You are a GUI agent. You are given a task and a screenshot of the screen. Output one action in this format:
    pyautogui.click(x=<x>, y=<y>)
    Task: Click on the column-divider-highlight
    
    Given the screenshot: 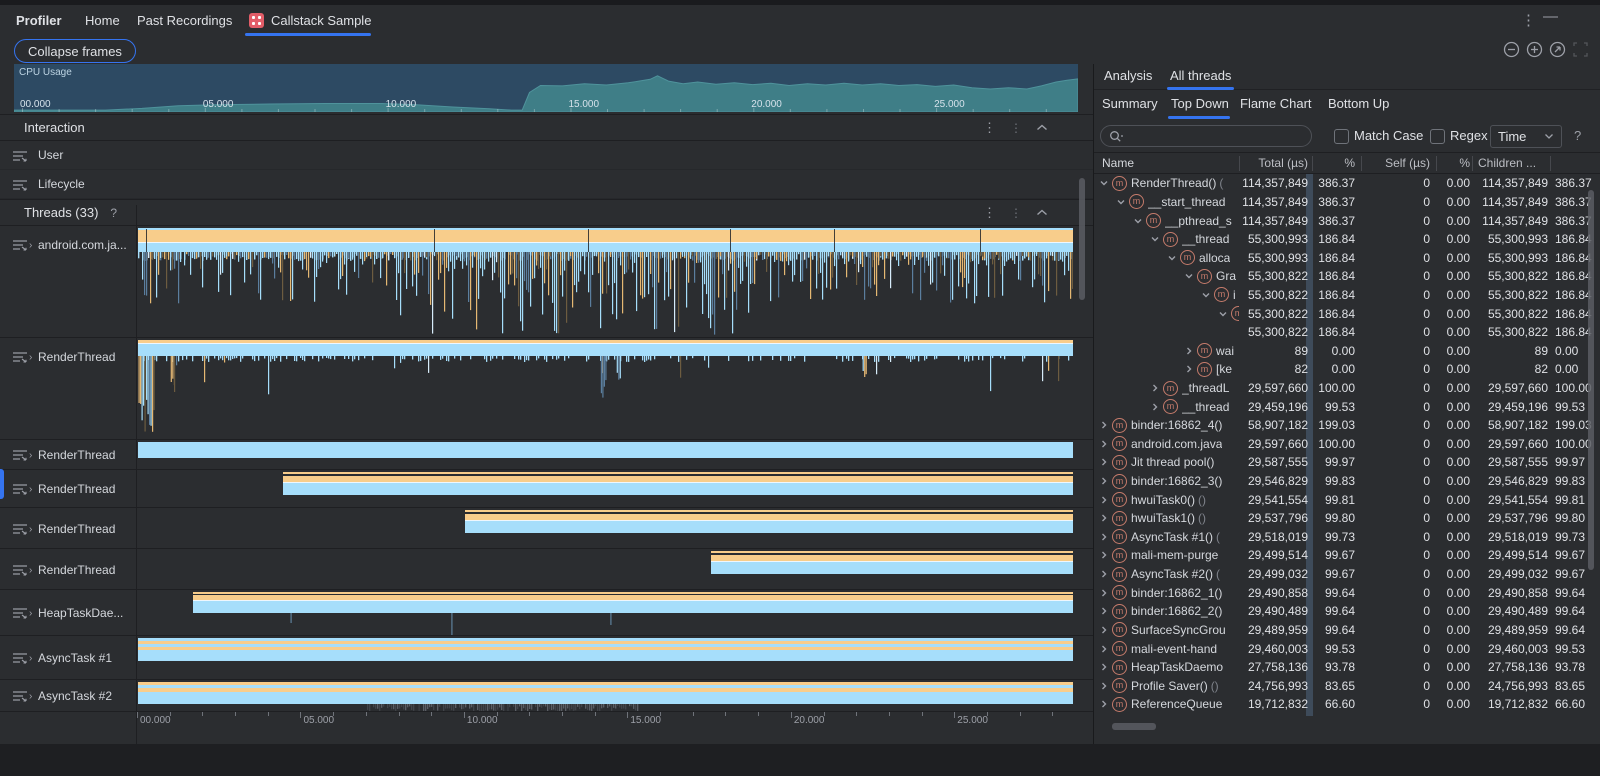 What is the action you would take?
    pyautogui.click(x=1309, y=445)
    